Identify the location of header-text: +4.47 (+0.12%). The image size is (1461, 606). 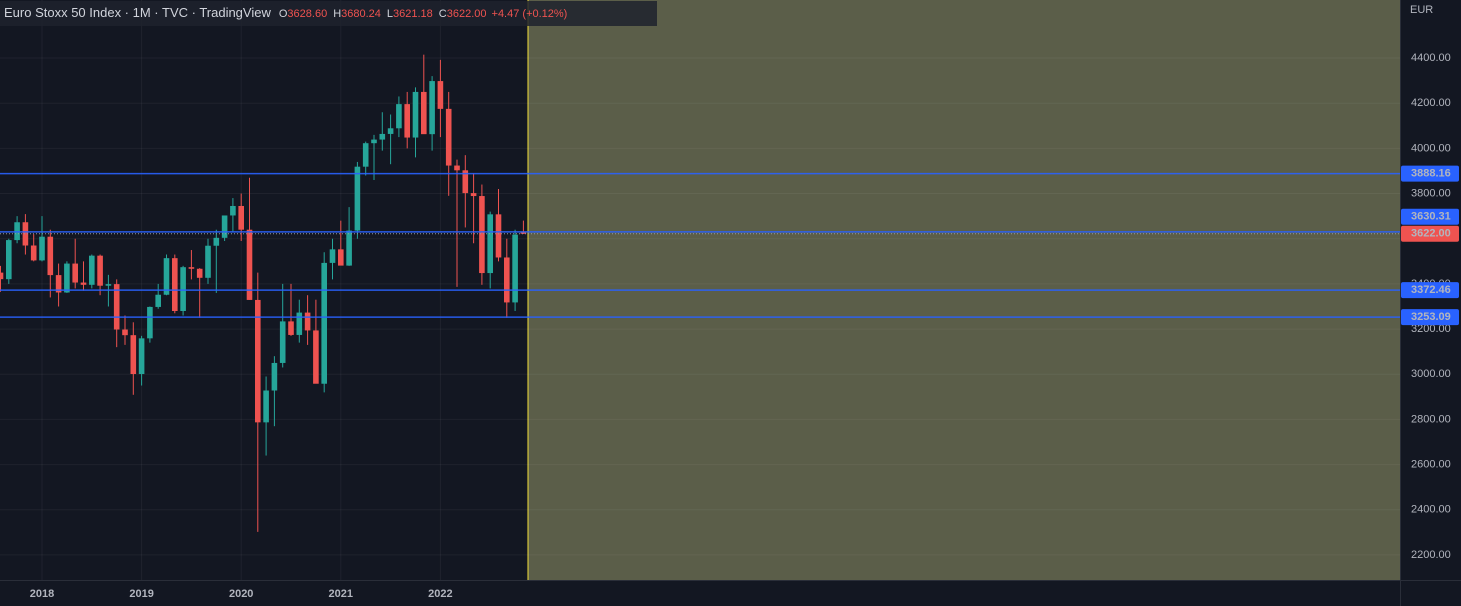
(530, 14).